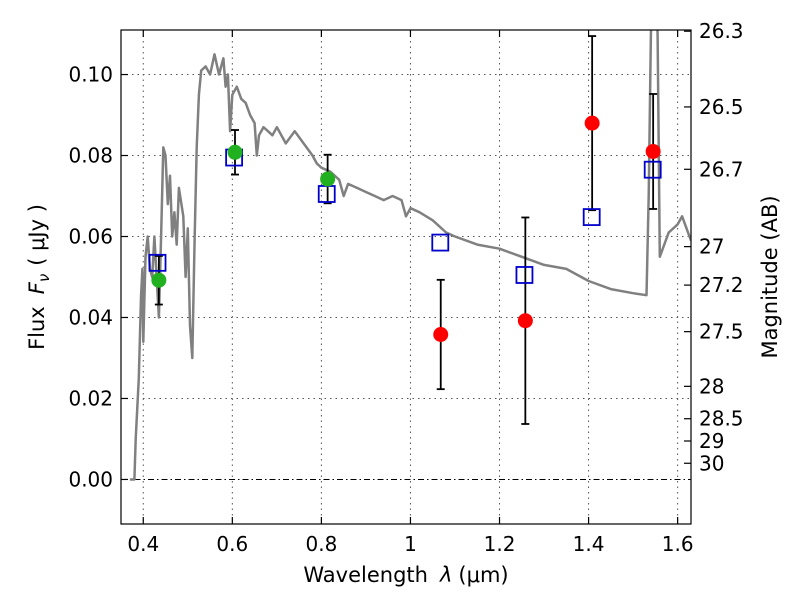 The height and width of the screenshot is (600, 800). I want to click on y2-axis-label: Magnitude (AB), so click(770, 276).